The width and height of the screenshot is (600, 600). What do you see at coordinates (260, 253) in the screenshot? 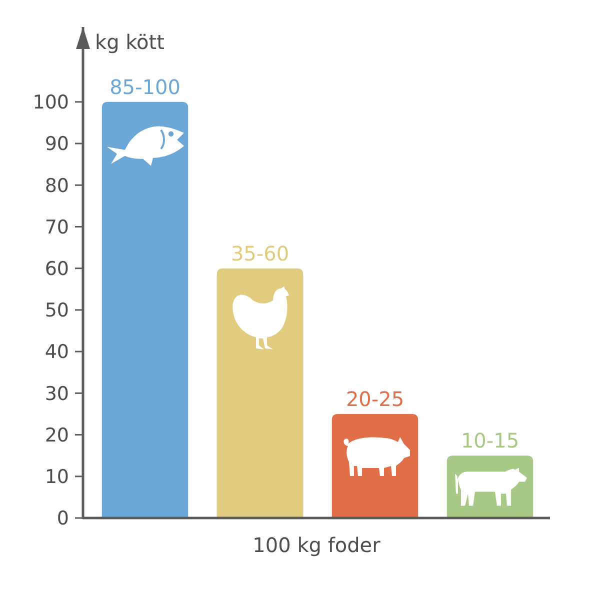
I see `data-label: 35-60` at bounding box center [260, 253].